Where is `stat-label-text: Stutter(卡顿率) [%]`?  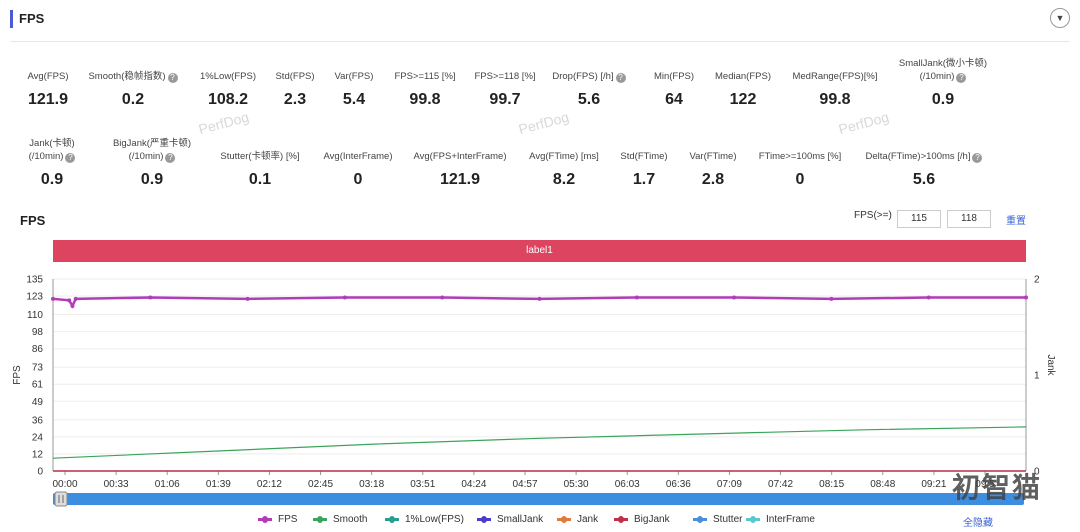
stat-label-text: Stutter(卡顿率) [%] is located at coordinates (260, 156).